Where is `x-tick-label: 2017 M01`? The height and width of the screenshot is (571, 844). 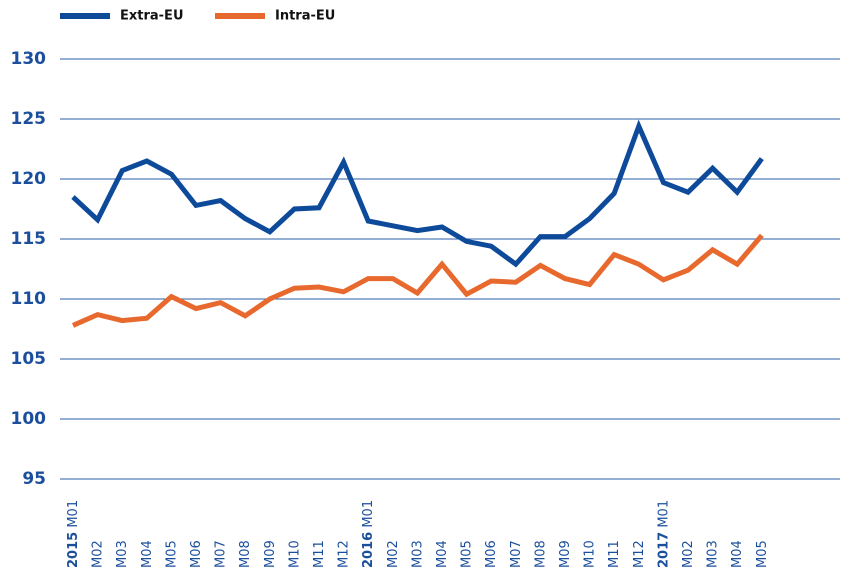 x-tick-label: 2017 M01 is located at coordinates (663, 534).